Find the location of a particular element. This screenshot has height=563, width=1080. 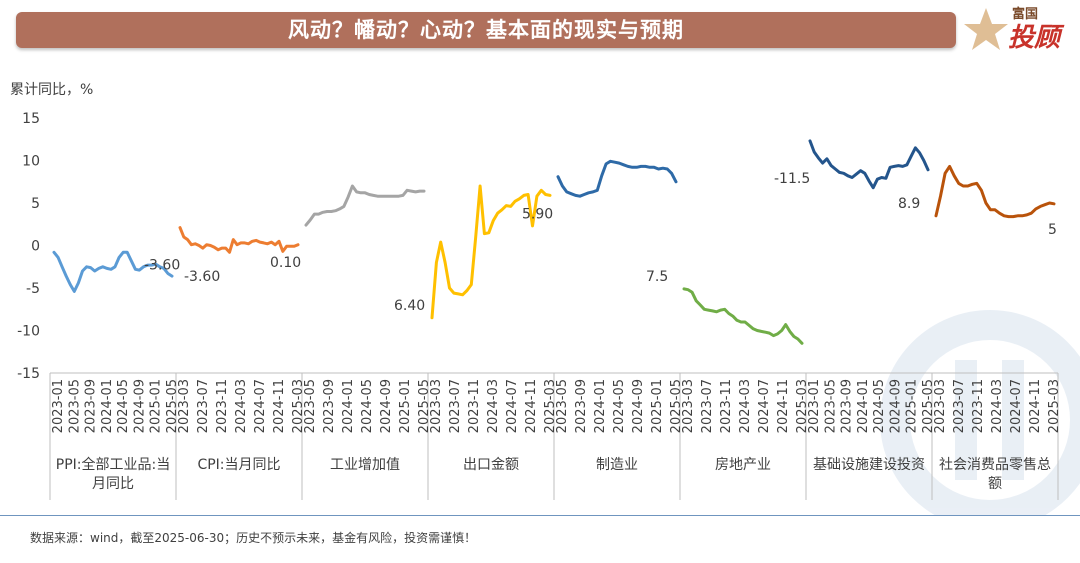

y-tick-label: 0 is located at coordinates (35, 247).